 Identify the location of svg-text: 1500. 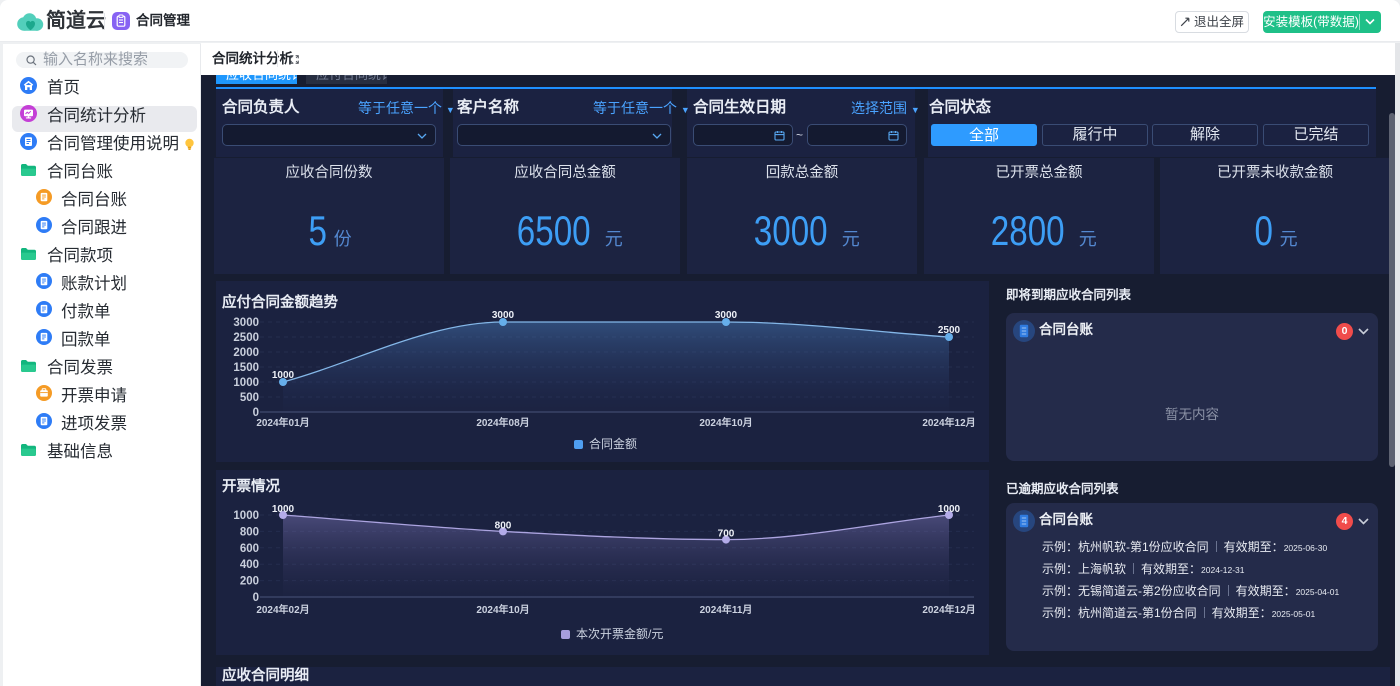
(246, 368).